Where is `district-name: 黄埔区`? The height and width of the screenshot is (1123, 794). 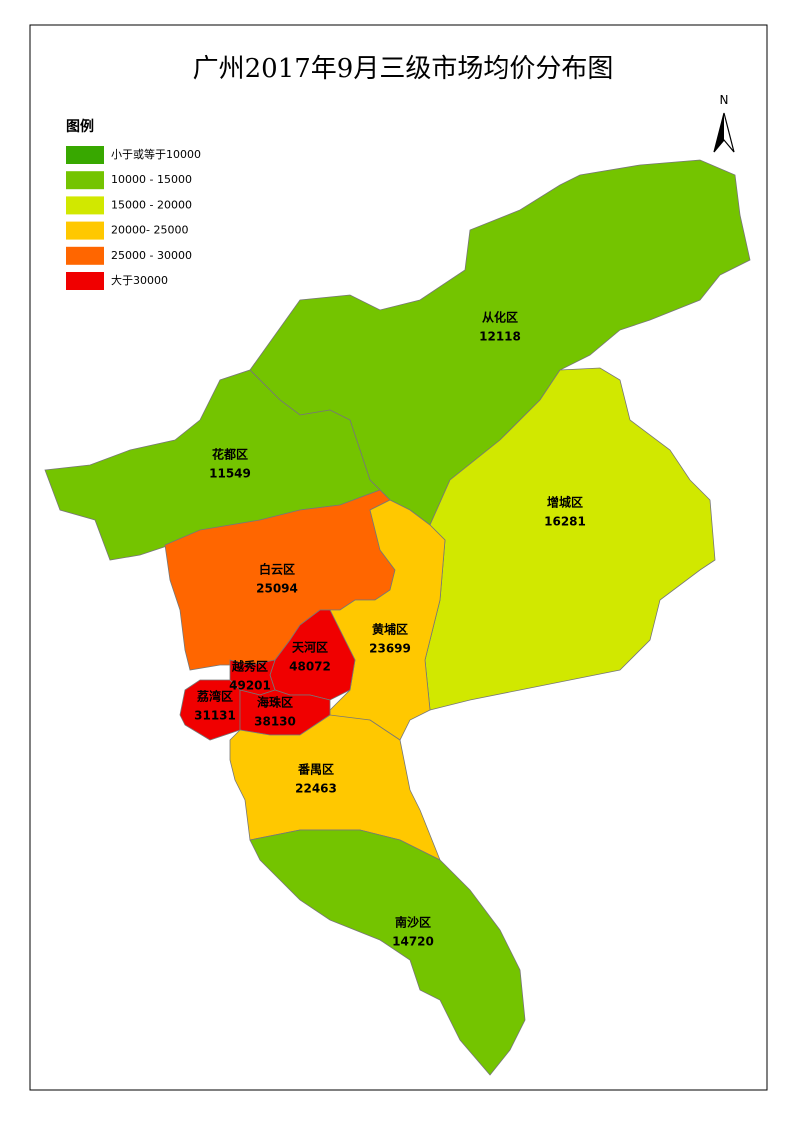 district-name: 黄埔区 is located at coordinates (390, 629).